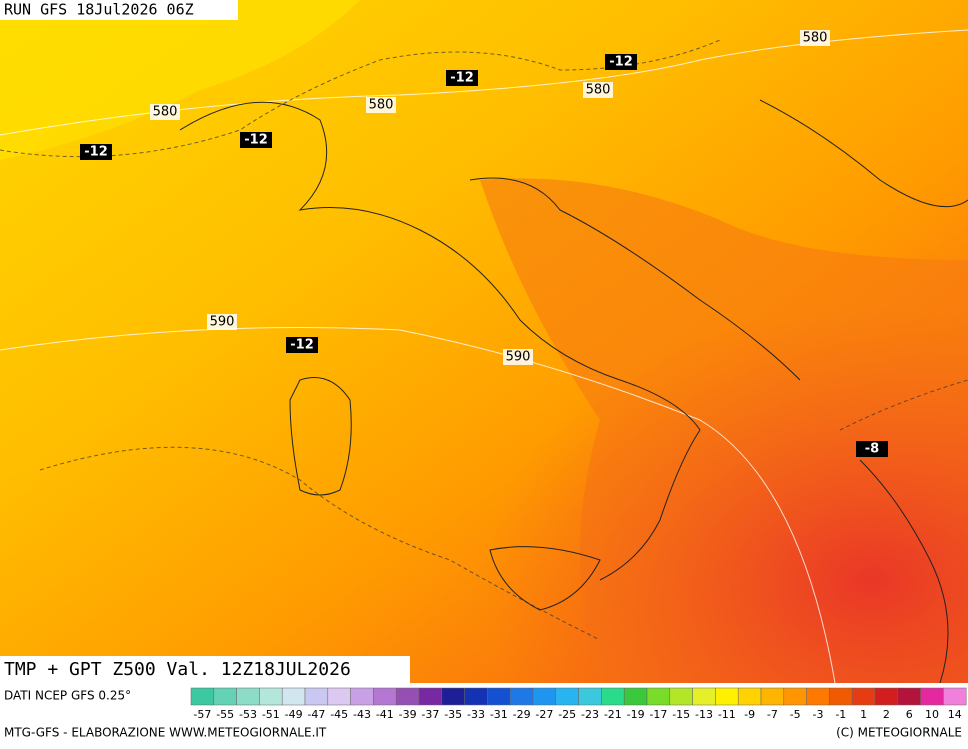 This screenshot has height=749, width=968. I want to click on legend-label: -19, so click(636, 714).